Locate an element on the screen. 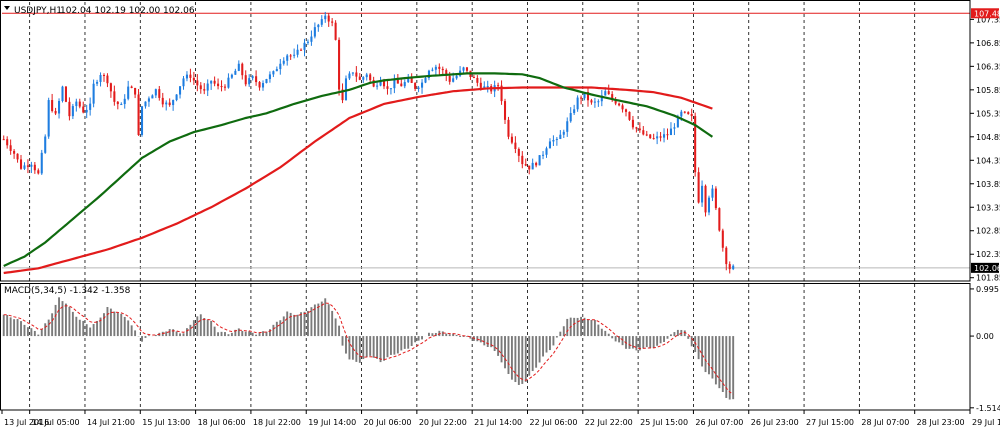 The height and width of the screenshot is (430, 1000). y-tick-label: 102.85 is located at coordinates (988, 231).